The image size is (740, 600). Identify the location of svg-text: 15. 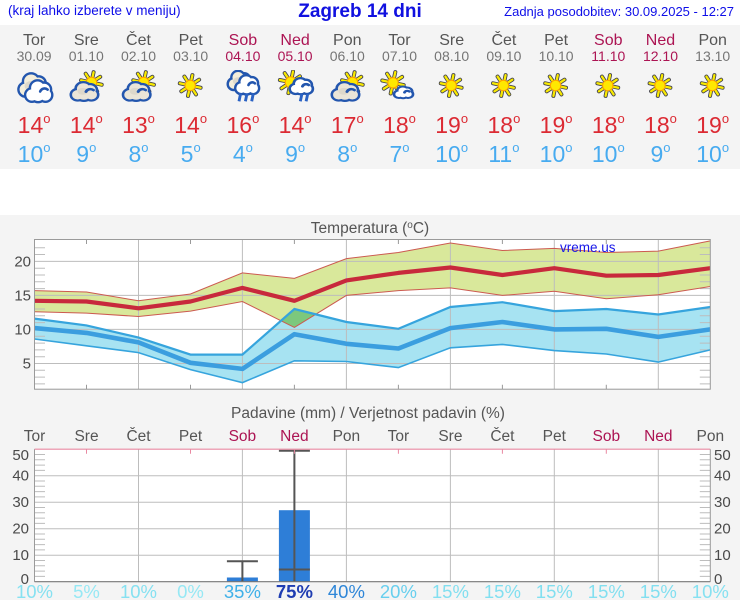
(22, 295).